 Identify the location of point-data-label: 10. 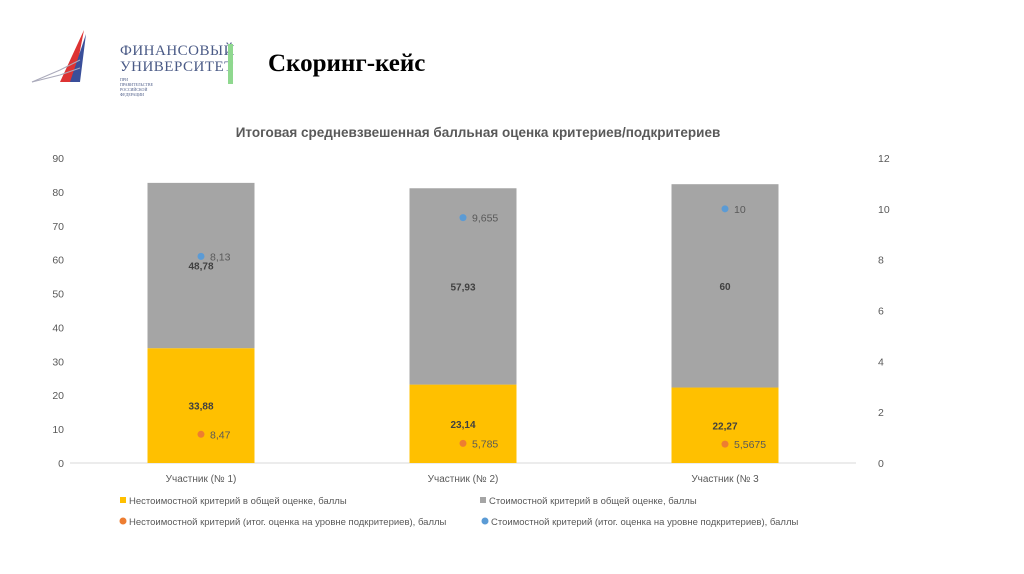
(740, 210).